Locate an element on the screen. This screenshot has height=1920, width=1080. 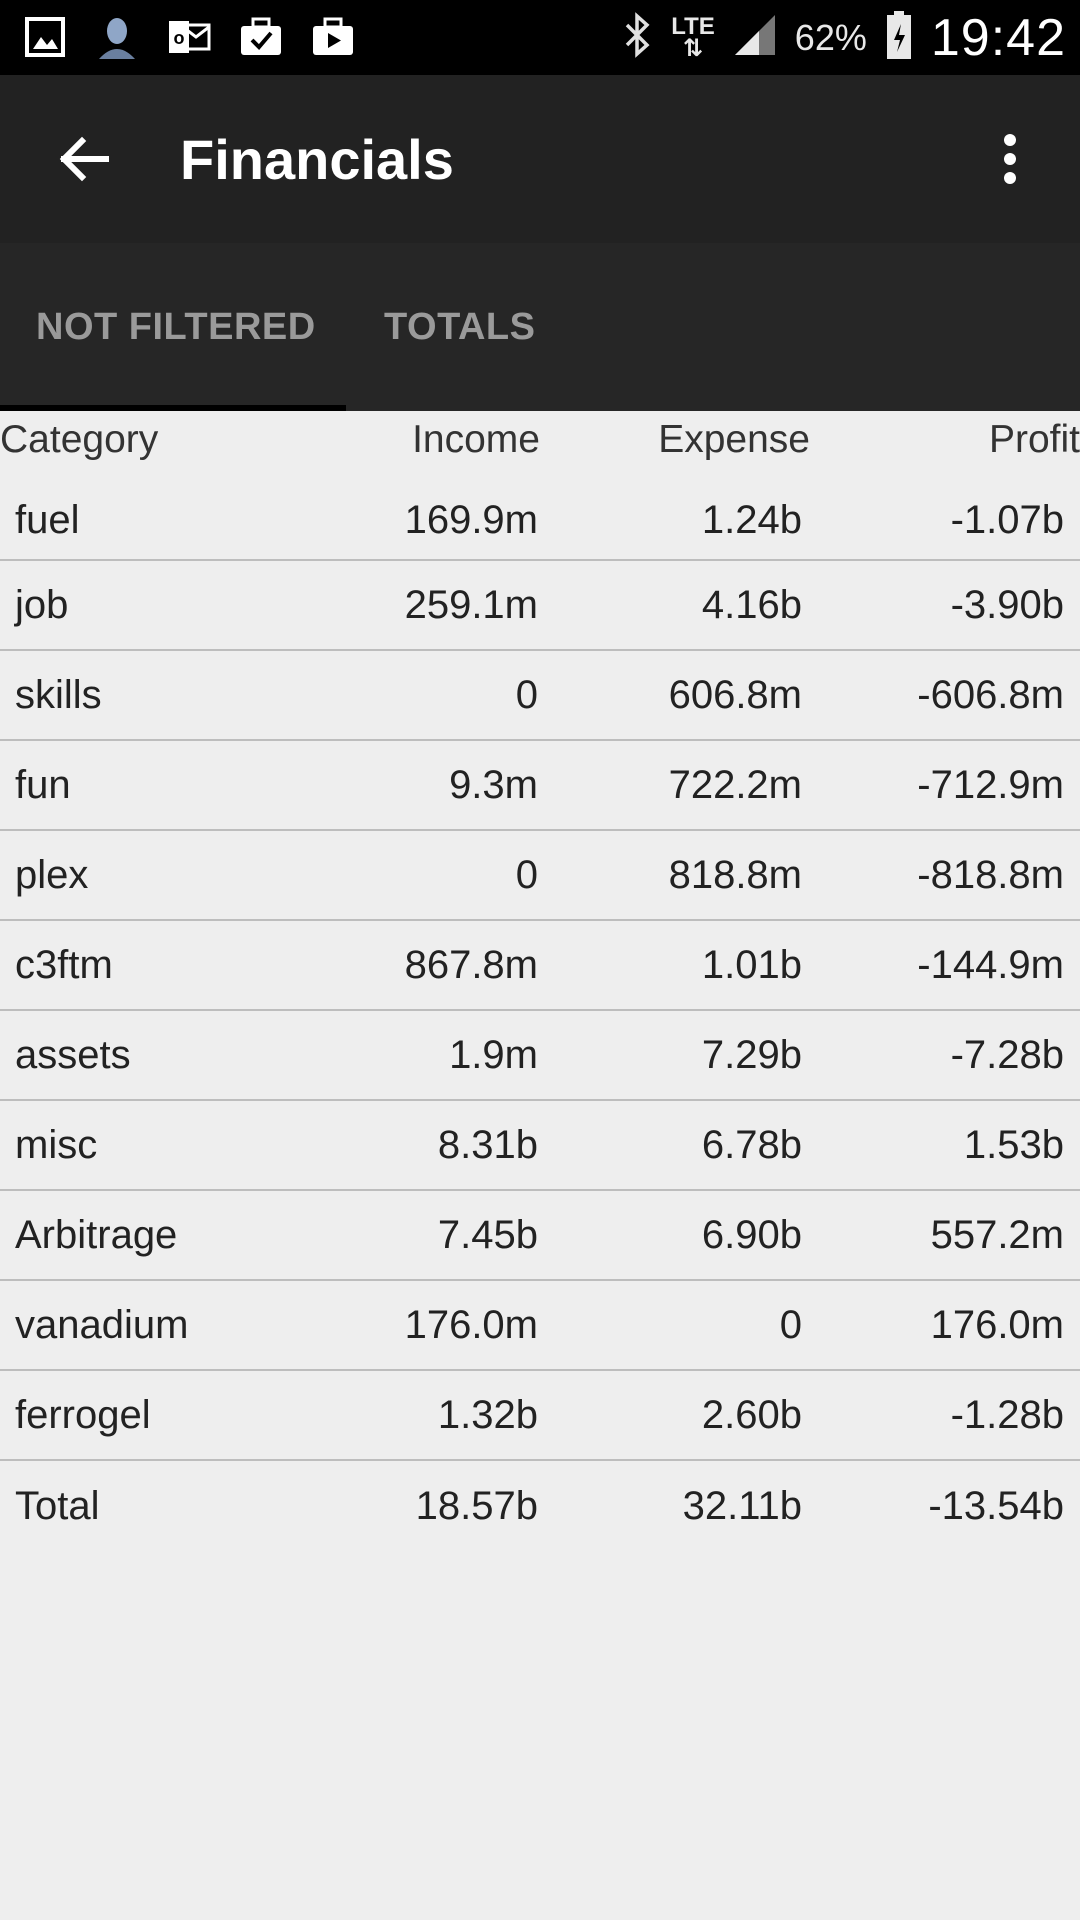
cell-category: Total is located at coordinates (57, 1505).